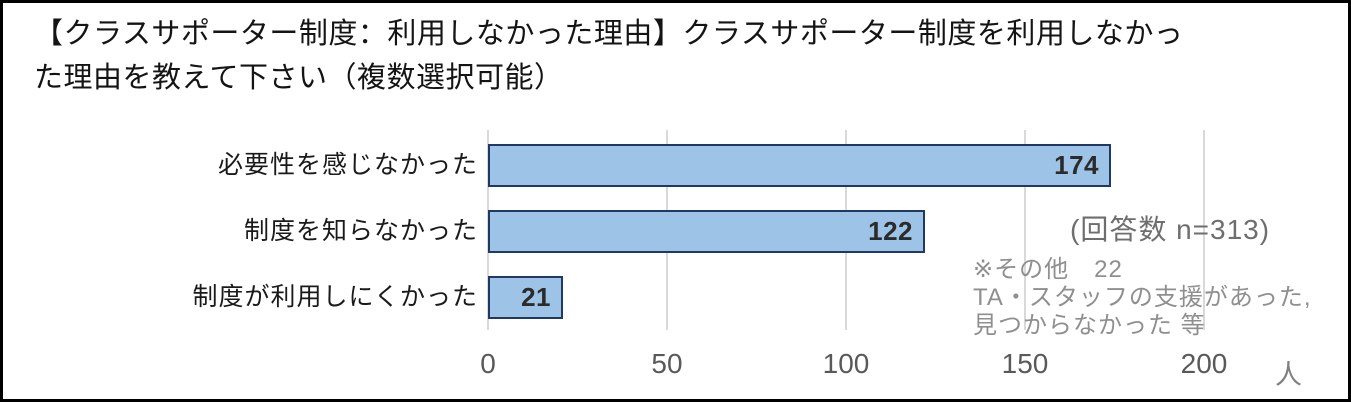  I want to click on bar-1: 122, so click(706, 231).